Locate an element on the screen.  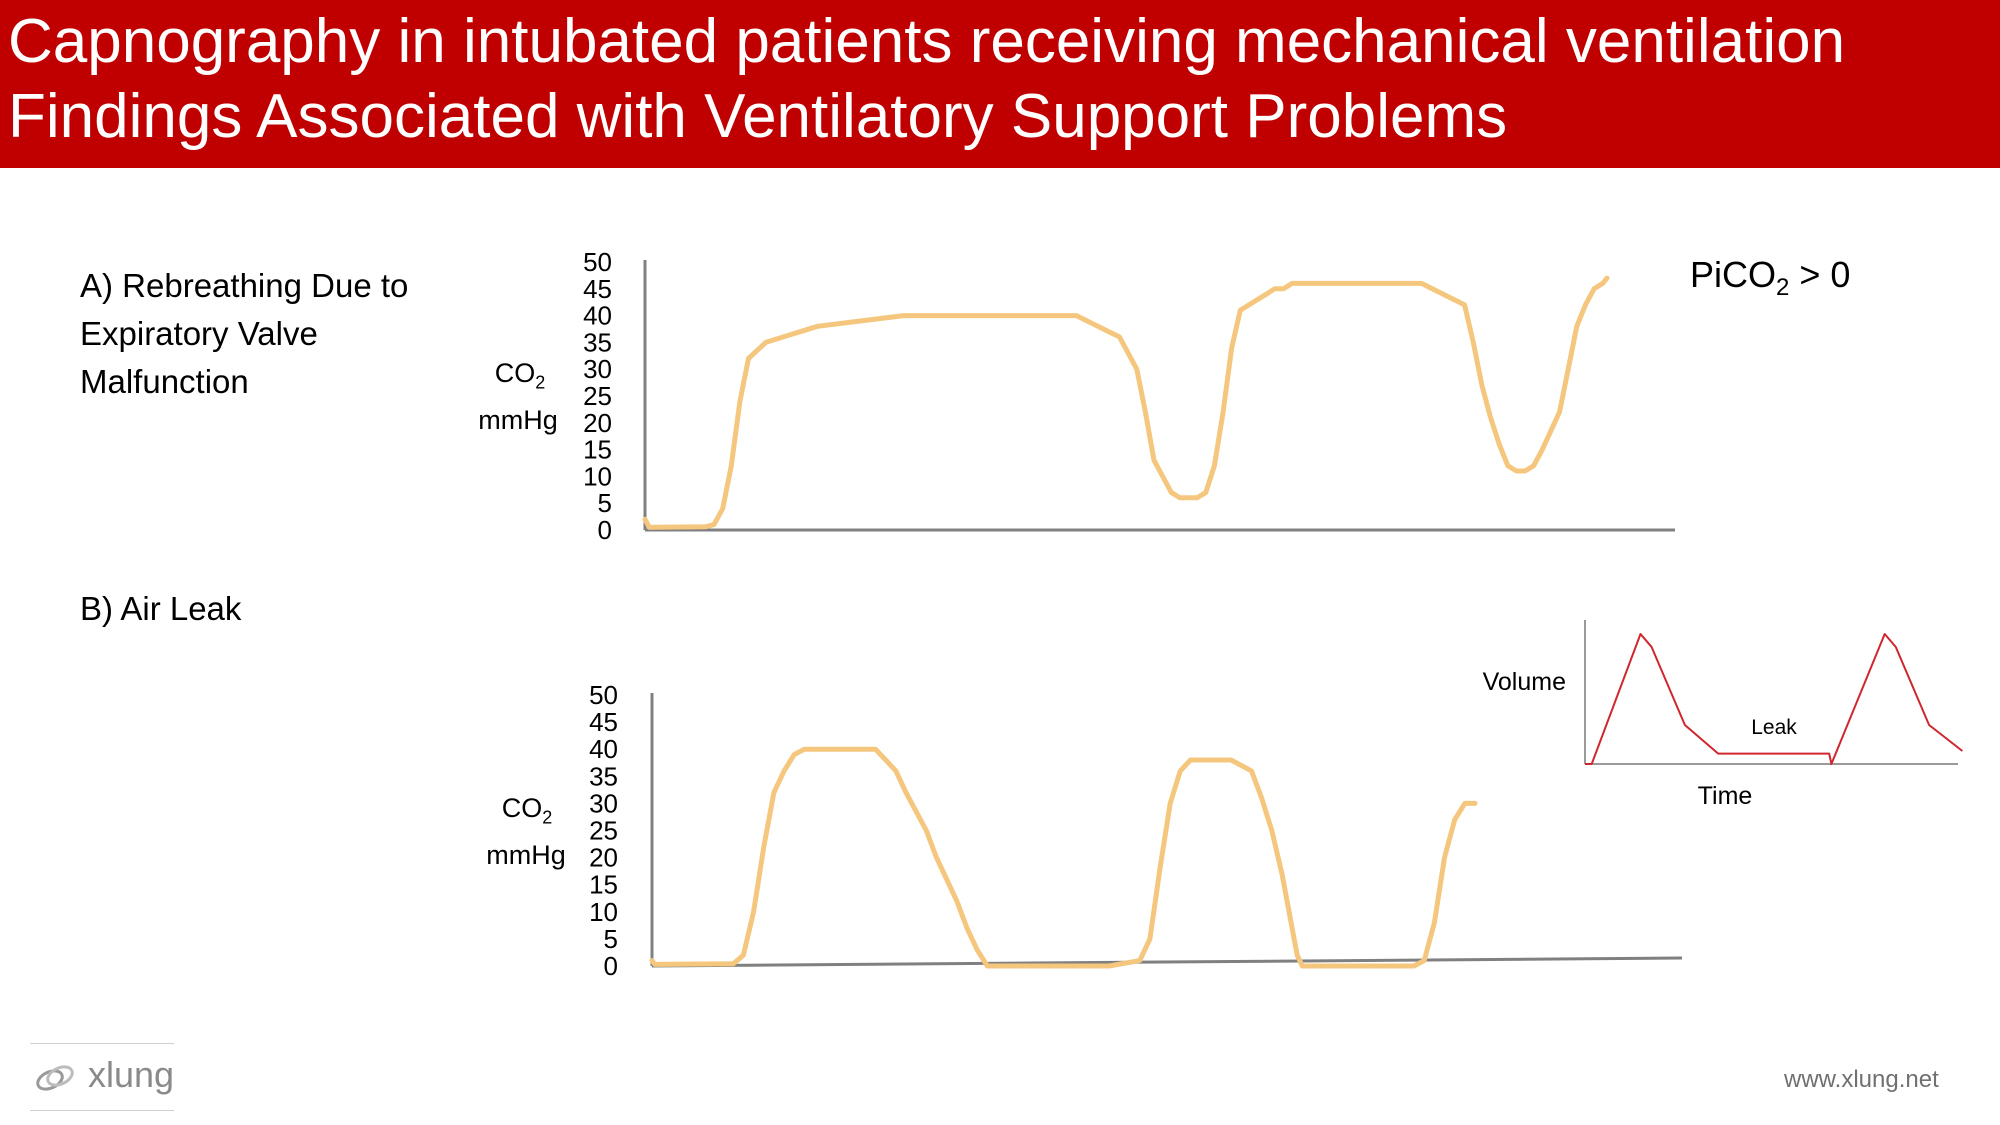
inset-ylabel: Volume is located at coordinates (1524, 682).